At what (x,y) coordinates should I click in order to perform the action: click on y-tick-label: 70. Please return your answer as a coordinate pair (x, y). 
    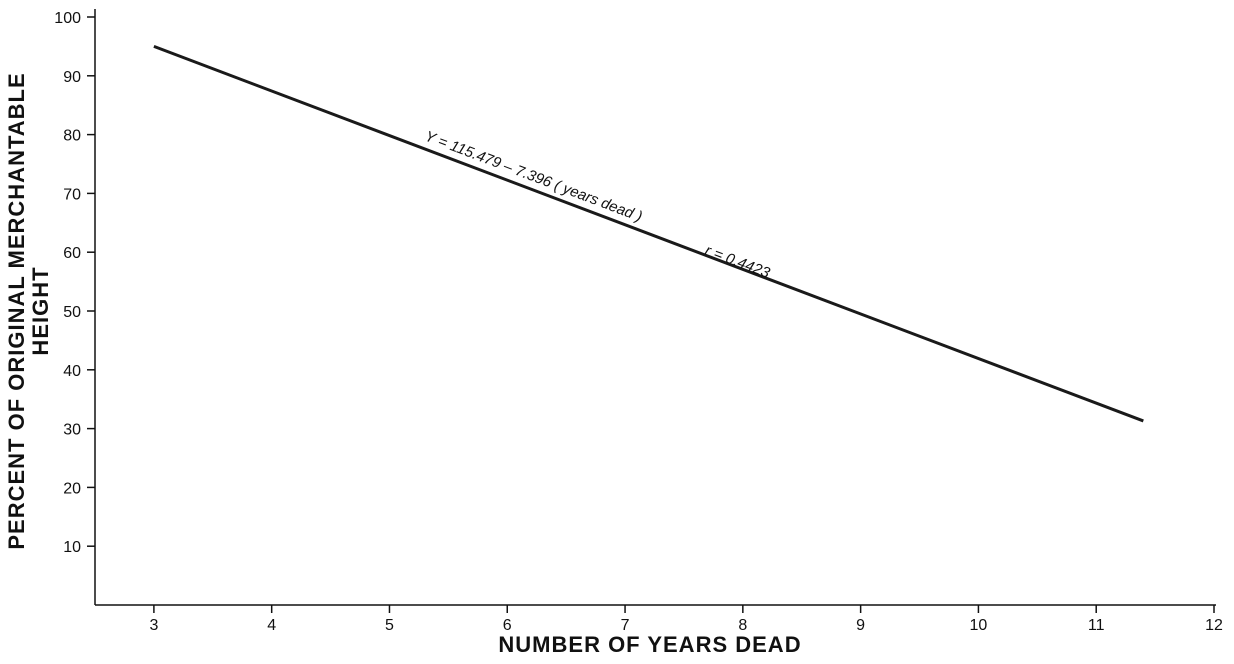
    Looking at the image, I should click on (72, 194).